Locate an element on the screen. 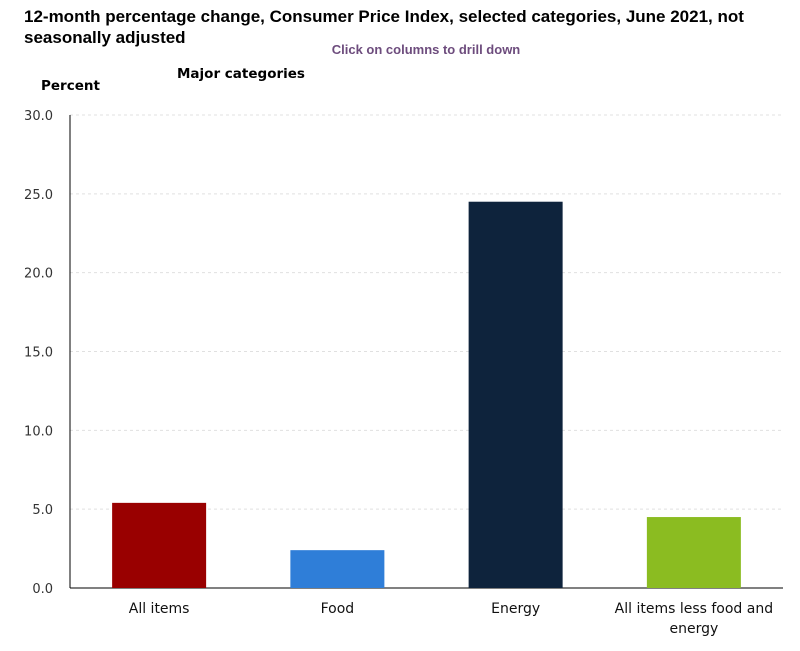  x-tick-label: All items is located at coordinates (159, 609).